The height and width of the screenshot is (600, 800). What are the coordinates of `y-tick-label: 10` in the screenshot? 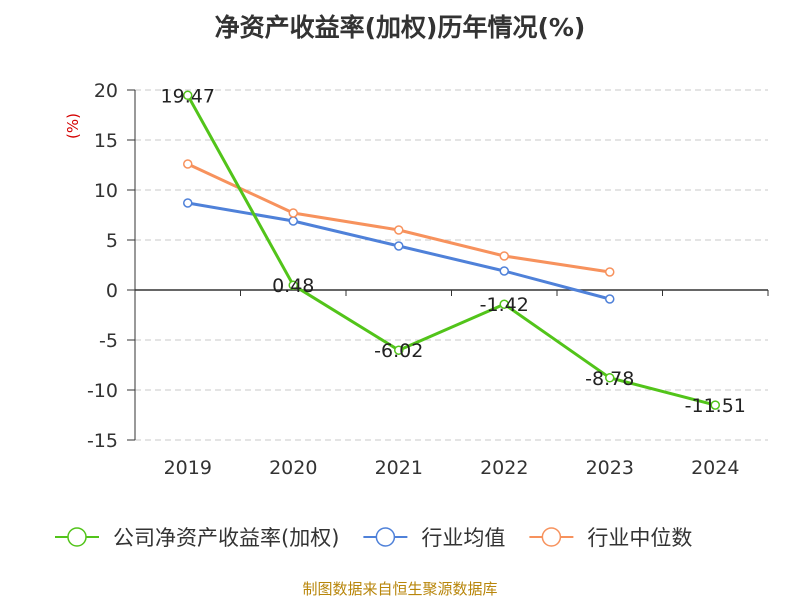 It's located at (106, 191).